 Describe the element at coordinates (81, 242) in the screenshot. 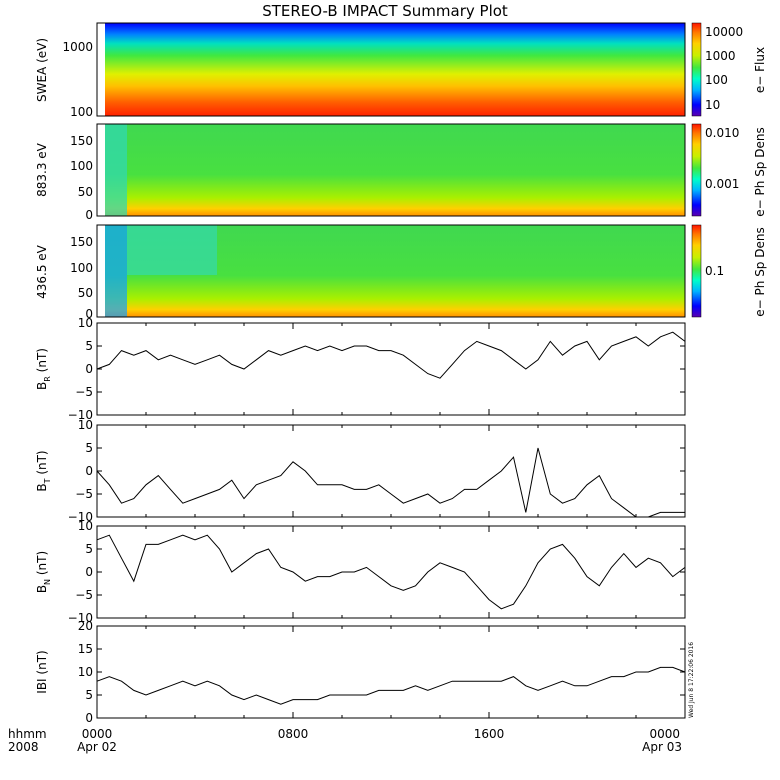

I see `pad436-ytick: 150` at that location.